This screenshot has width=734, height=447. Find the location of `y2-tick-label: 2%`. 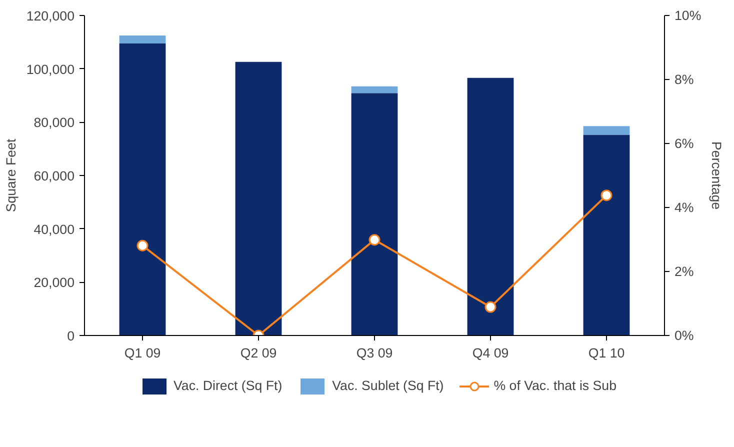

y2-tick-label: 2% is located at coordinates (684, 271).